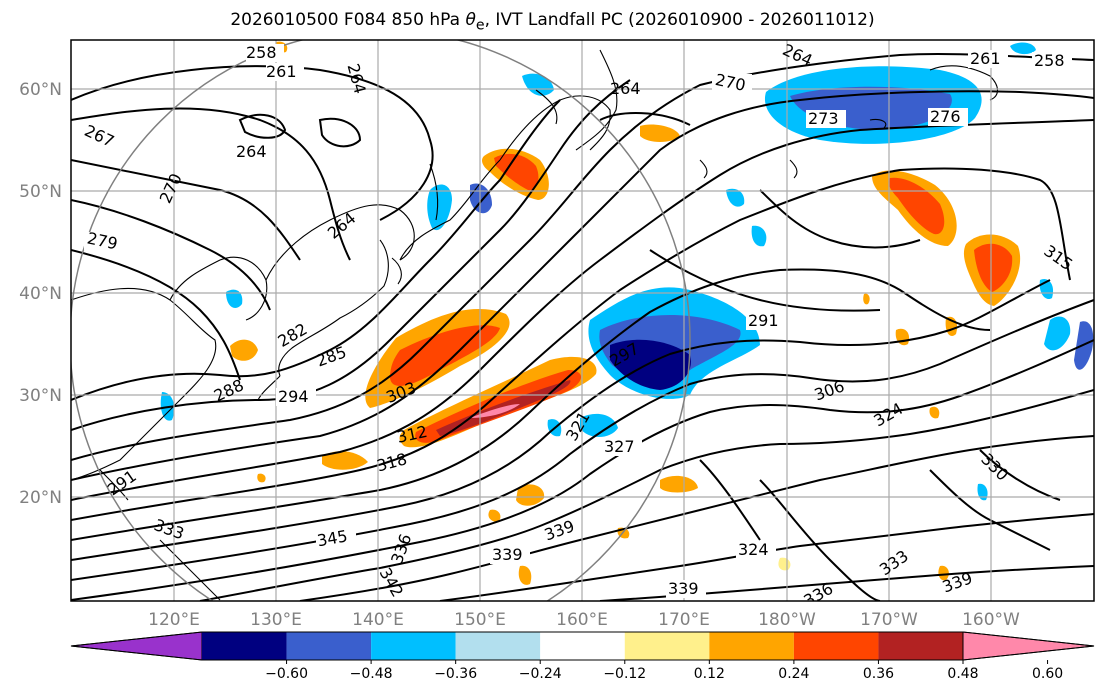  What do you see at coordinates (753, 549) in the screenshot?
I see `contour-label-37: 324` at bounding box center [753, 549].